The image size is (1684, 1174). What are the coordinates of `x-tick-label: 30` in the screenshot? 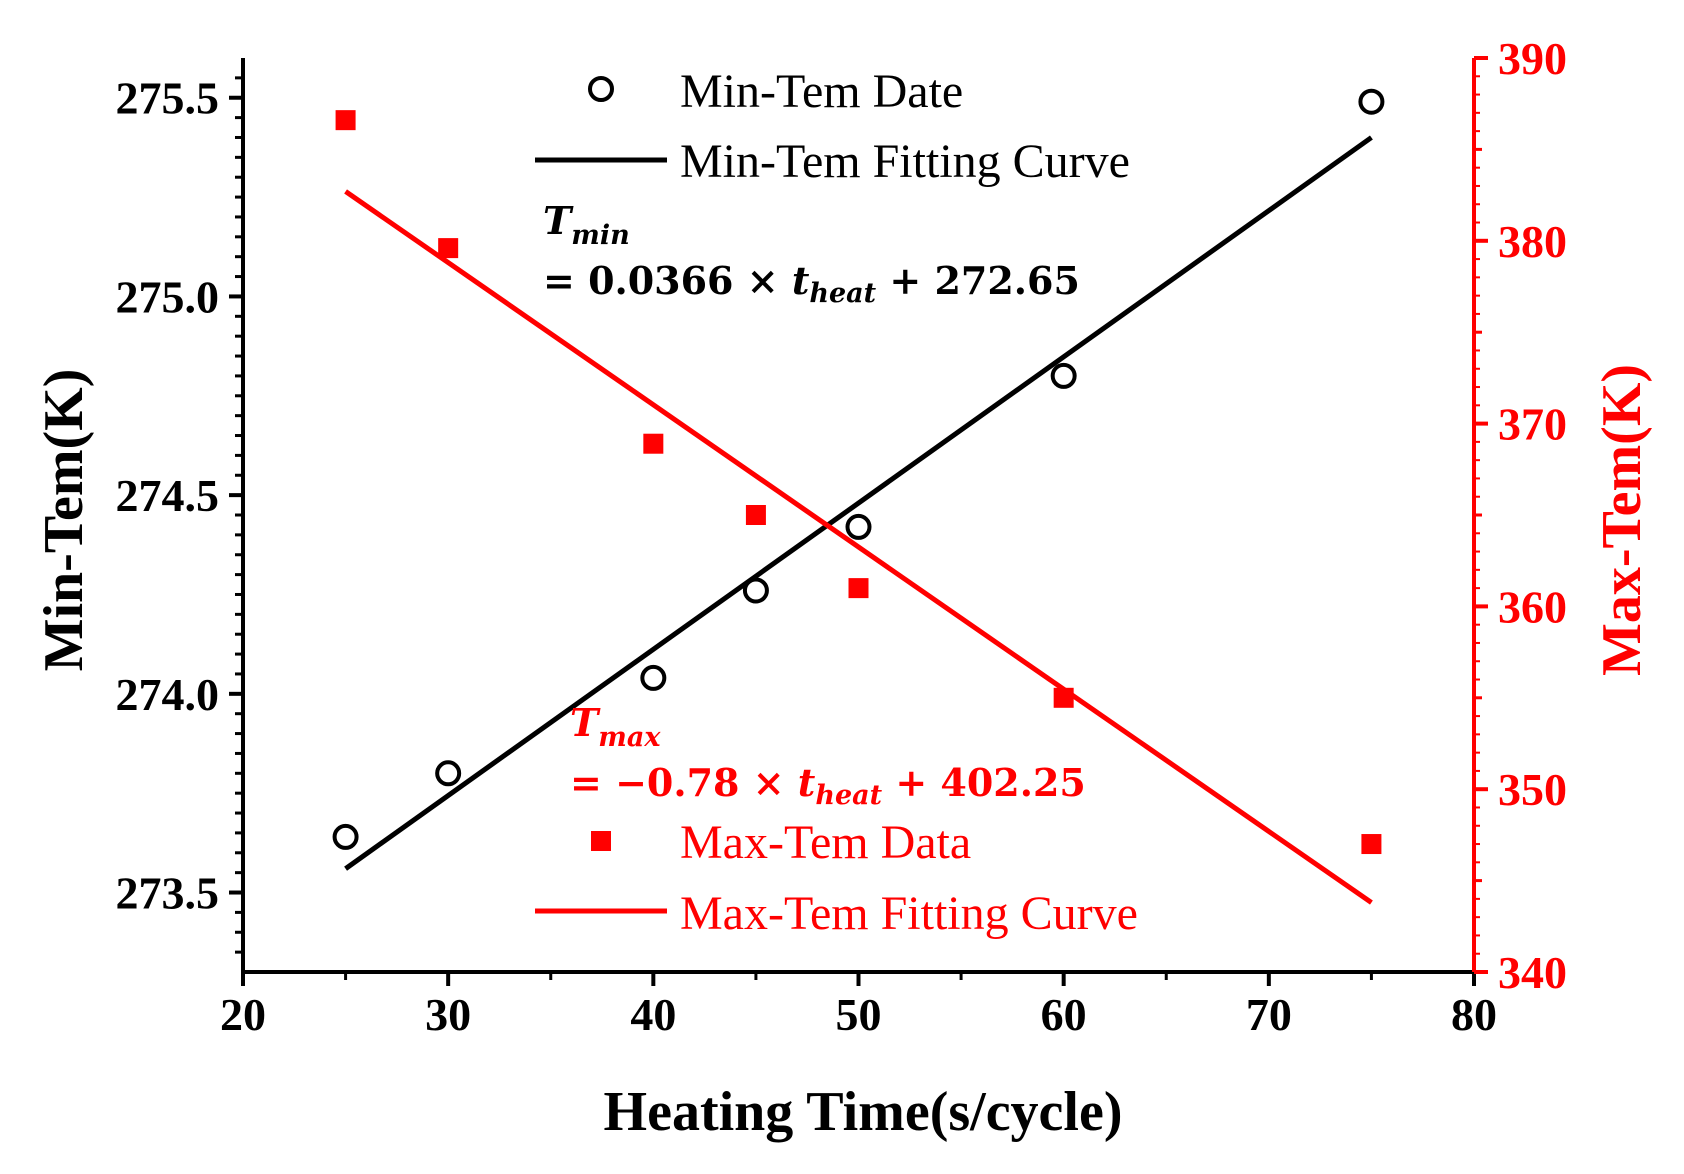 It's located at (448, 1014).